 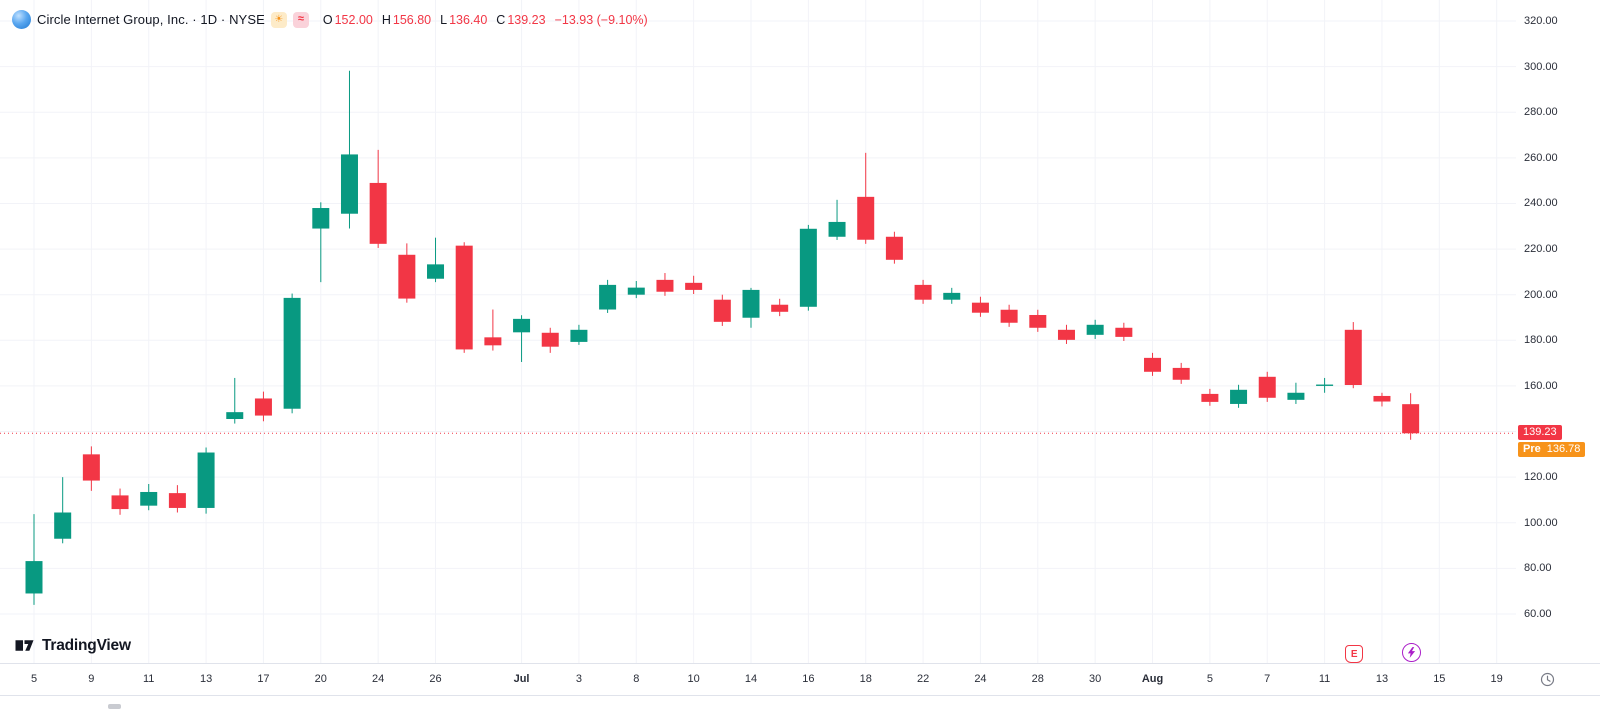 I want to click on price-axis-label: 280.00, so click(x=1541, y=112).